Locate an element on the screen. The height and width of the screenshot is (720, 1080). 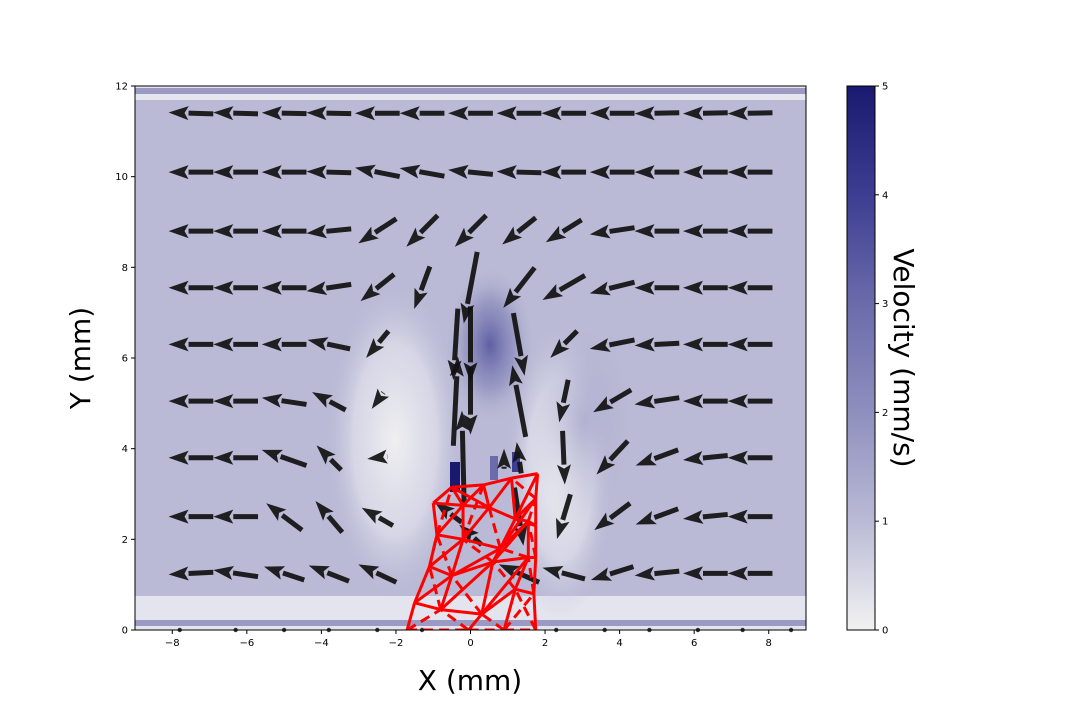
y-tick-label: 4 is located at coordinates (125, 449).